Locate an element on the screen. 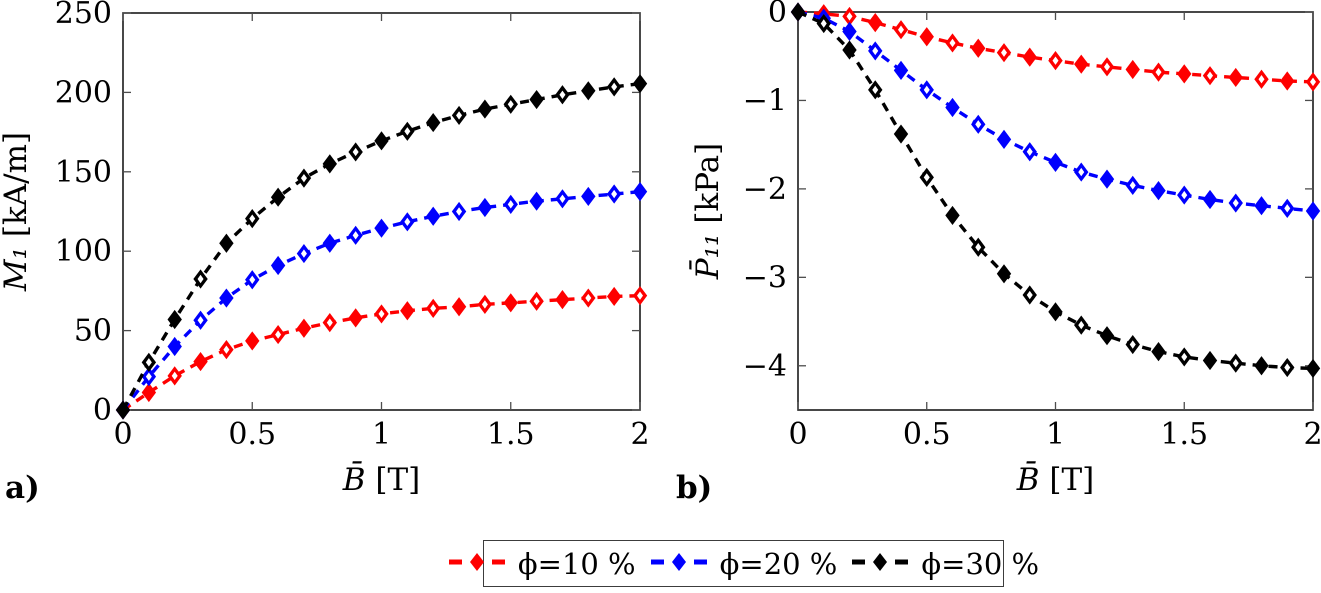 This screenshot has width=1321, height=593. legend: ϕ=10 % ϕ=20 % ϕ=30 % is located at coordinates (743, 563).